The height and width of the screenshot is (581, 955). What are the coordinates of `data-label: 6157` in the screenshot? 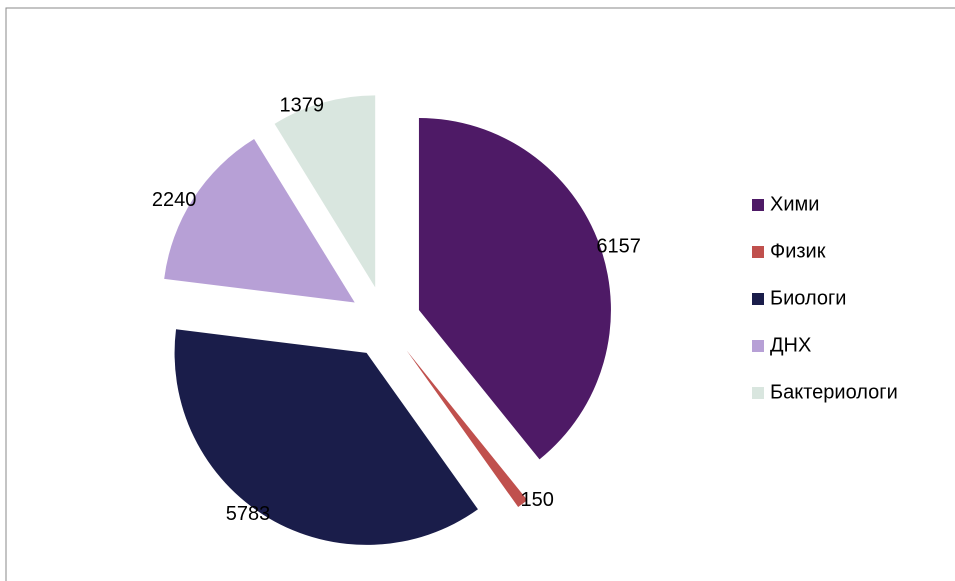 It's located at (618, 247).